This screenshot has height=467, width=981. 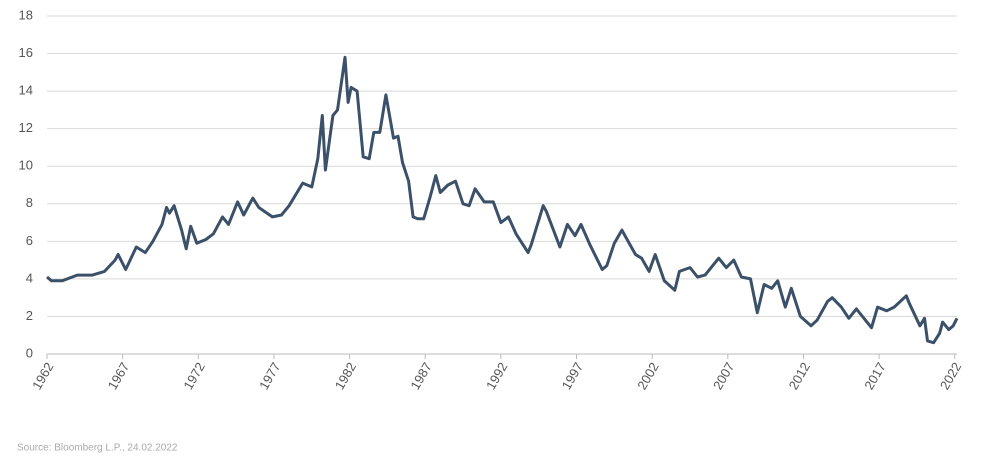 What do you see at coordinates (26, 127) in the screenshot?
I see `y-tick-label: 12` at bounding box center [26, 127].